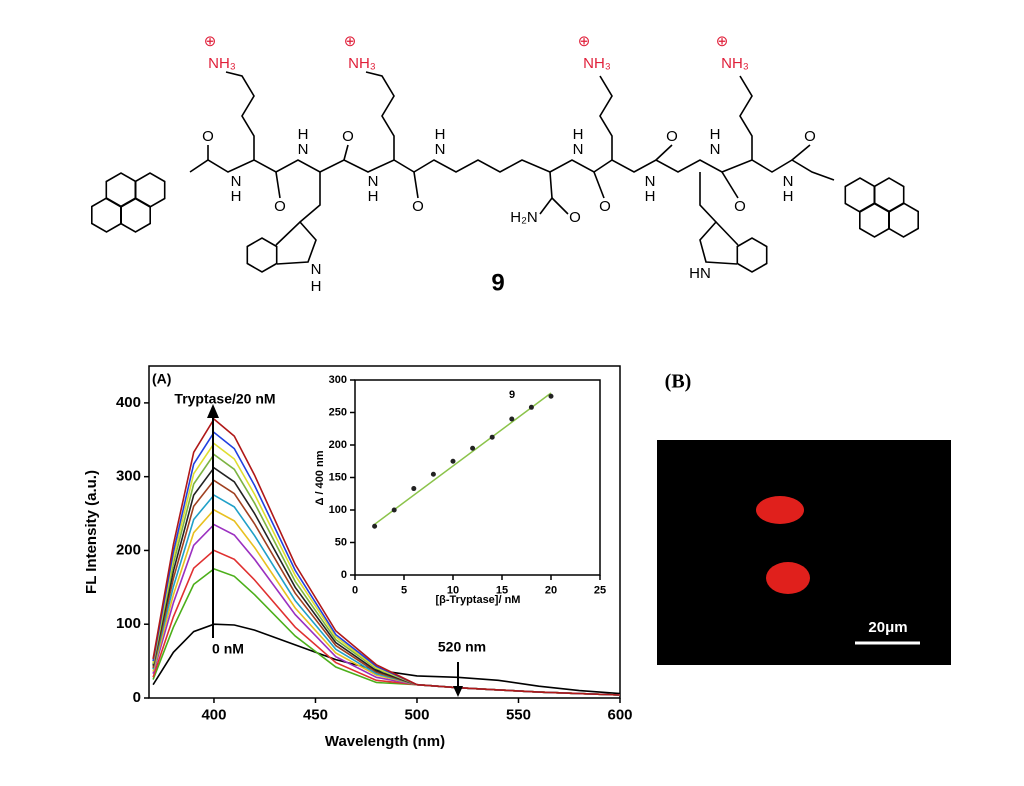  What do you see at coordinates (505, 222) in the screenshot?
I see `rings` at bounding box center [505, 222].